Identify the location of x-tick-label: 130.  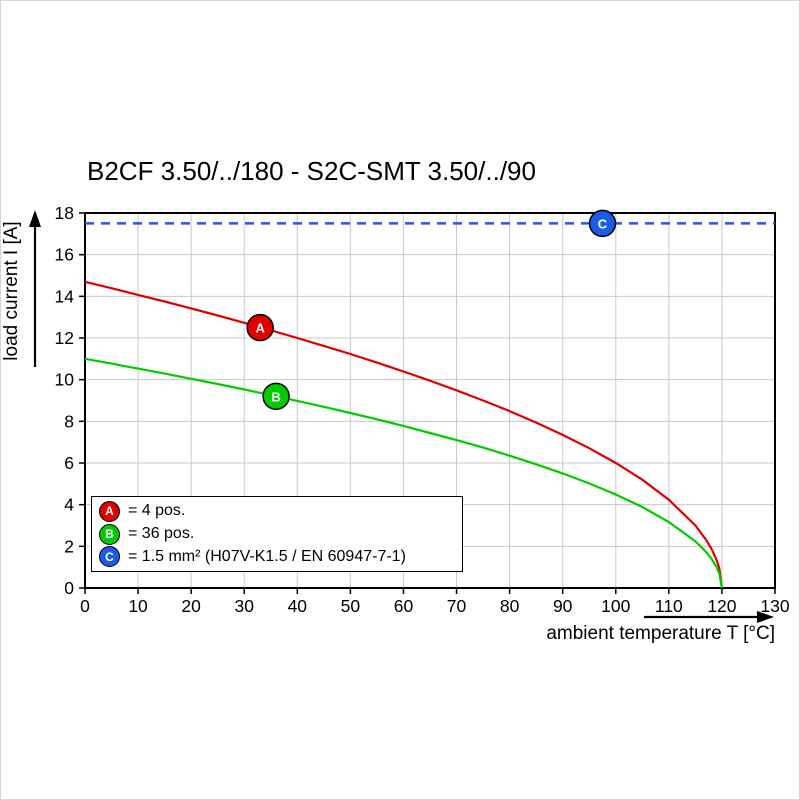
(774, 606).